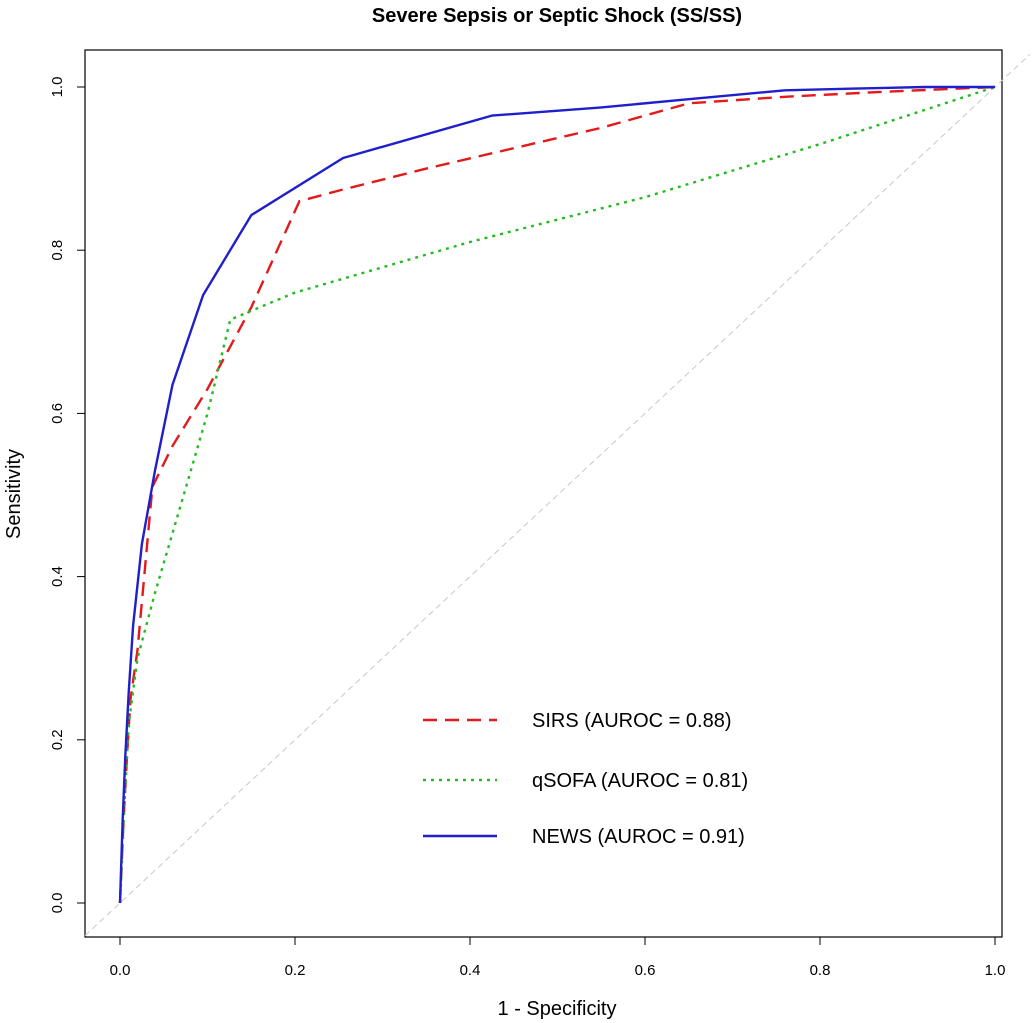 The width and height of the screenshot is (1032, 1023). What do you see at coordinates (57, 413) in the screenshot?
I see `y-tick-label: 0.6` at bounding box center [57, 413].